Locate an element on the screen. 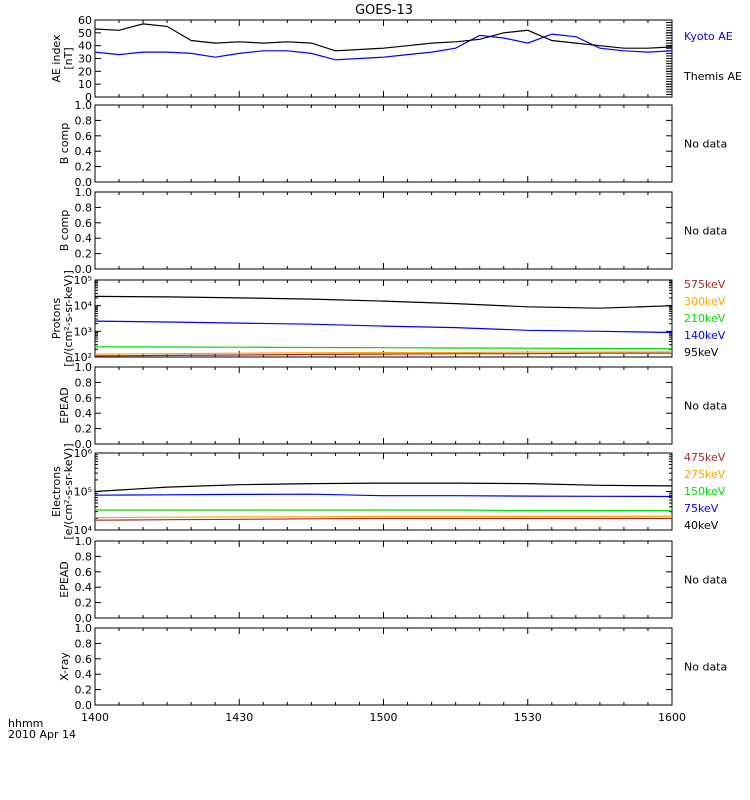 This screenshot has width=750, height=800. panel-5: 0.0 0.2 0.4 0.6 0.8 1.0 EPEAD No data is located at coordinates (392, 406).